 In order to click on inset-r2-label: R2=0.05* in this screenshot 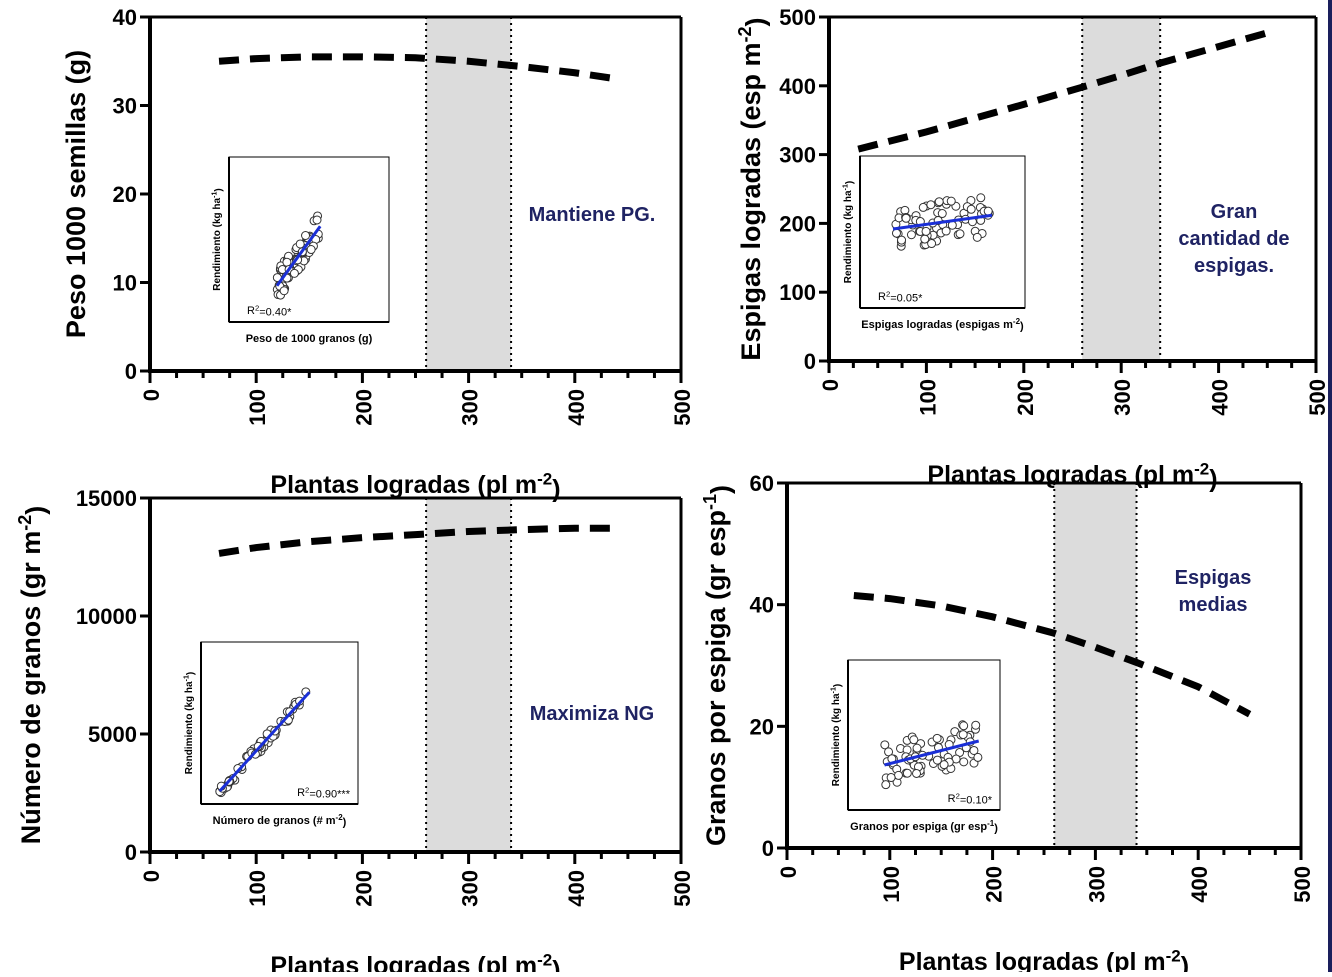, I will do `click(900, 297)`.